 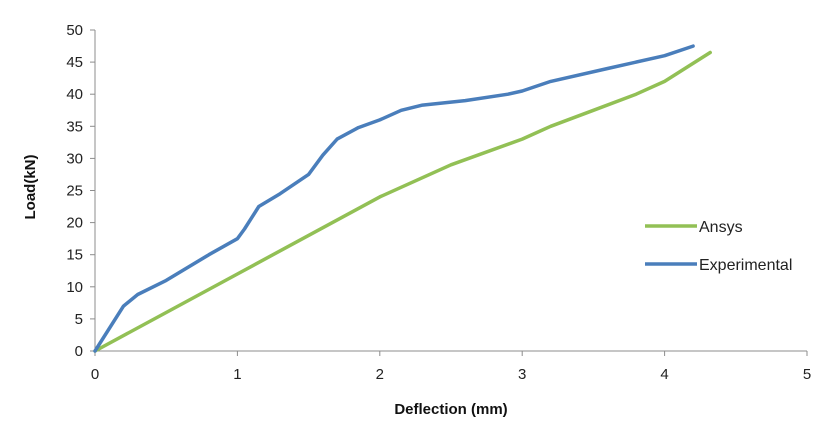 I want to click on y-tick-label: 40, so click(x=74, y=94).